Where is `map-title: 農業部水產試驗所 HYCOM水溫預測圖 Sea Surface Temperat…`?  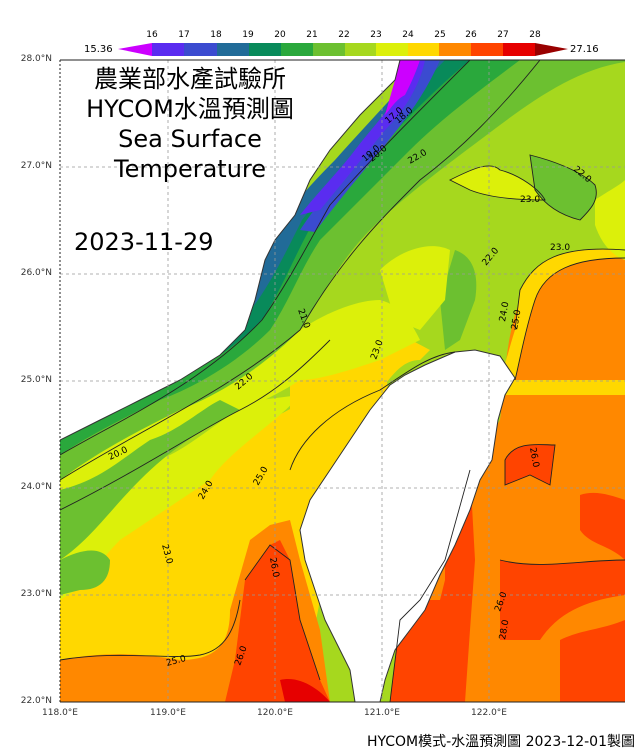 map-title: 農業部水產試驗所 HYCOM水溫預測圖 Sea Surface Temperat… is located at coordinates (190, 124).